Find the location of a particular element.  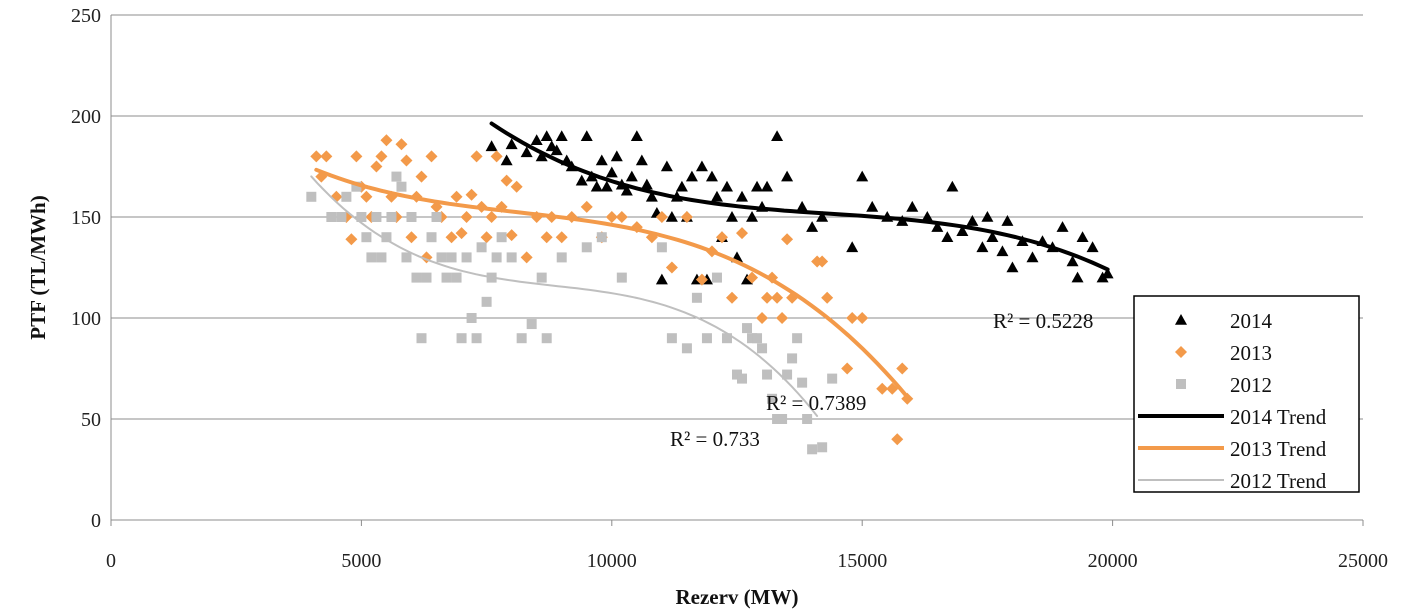

x-tick-label: 20000 is located at coordinates (1113, 561).